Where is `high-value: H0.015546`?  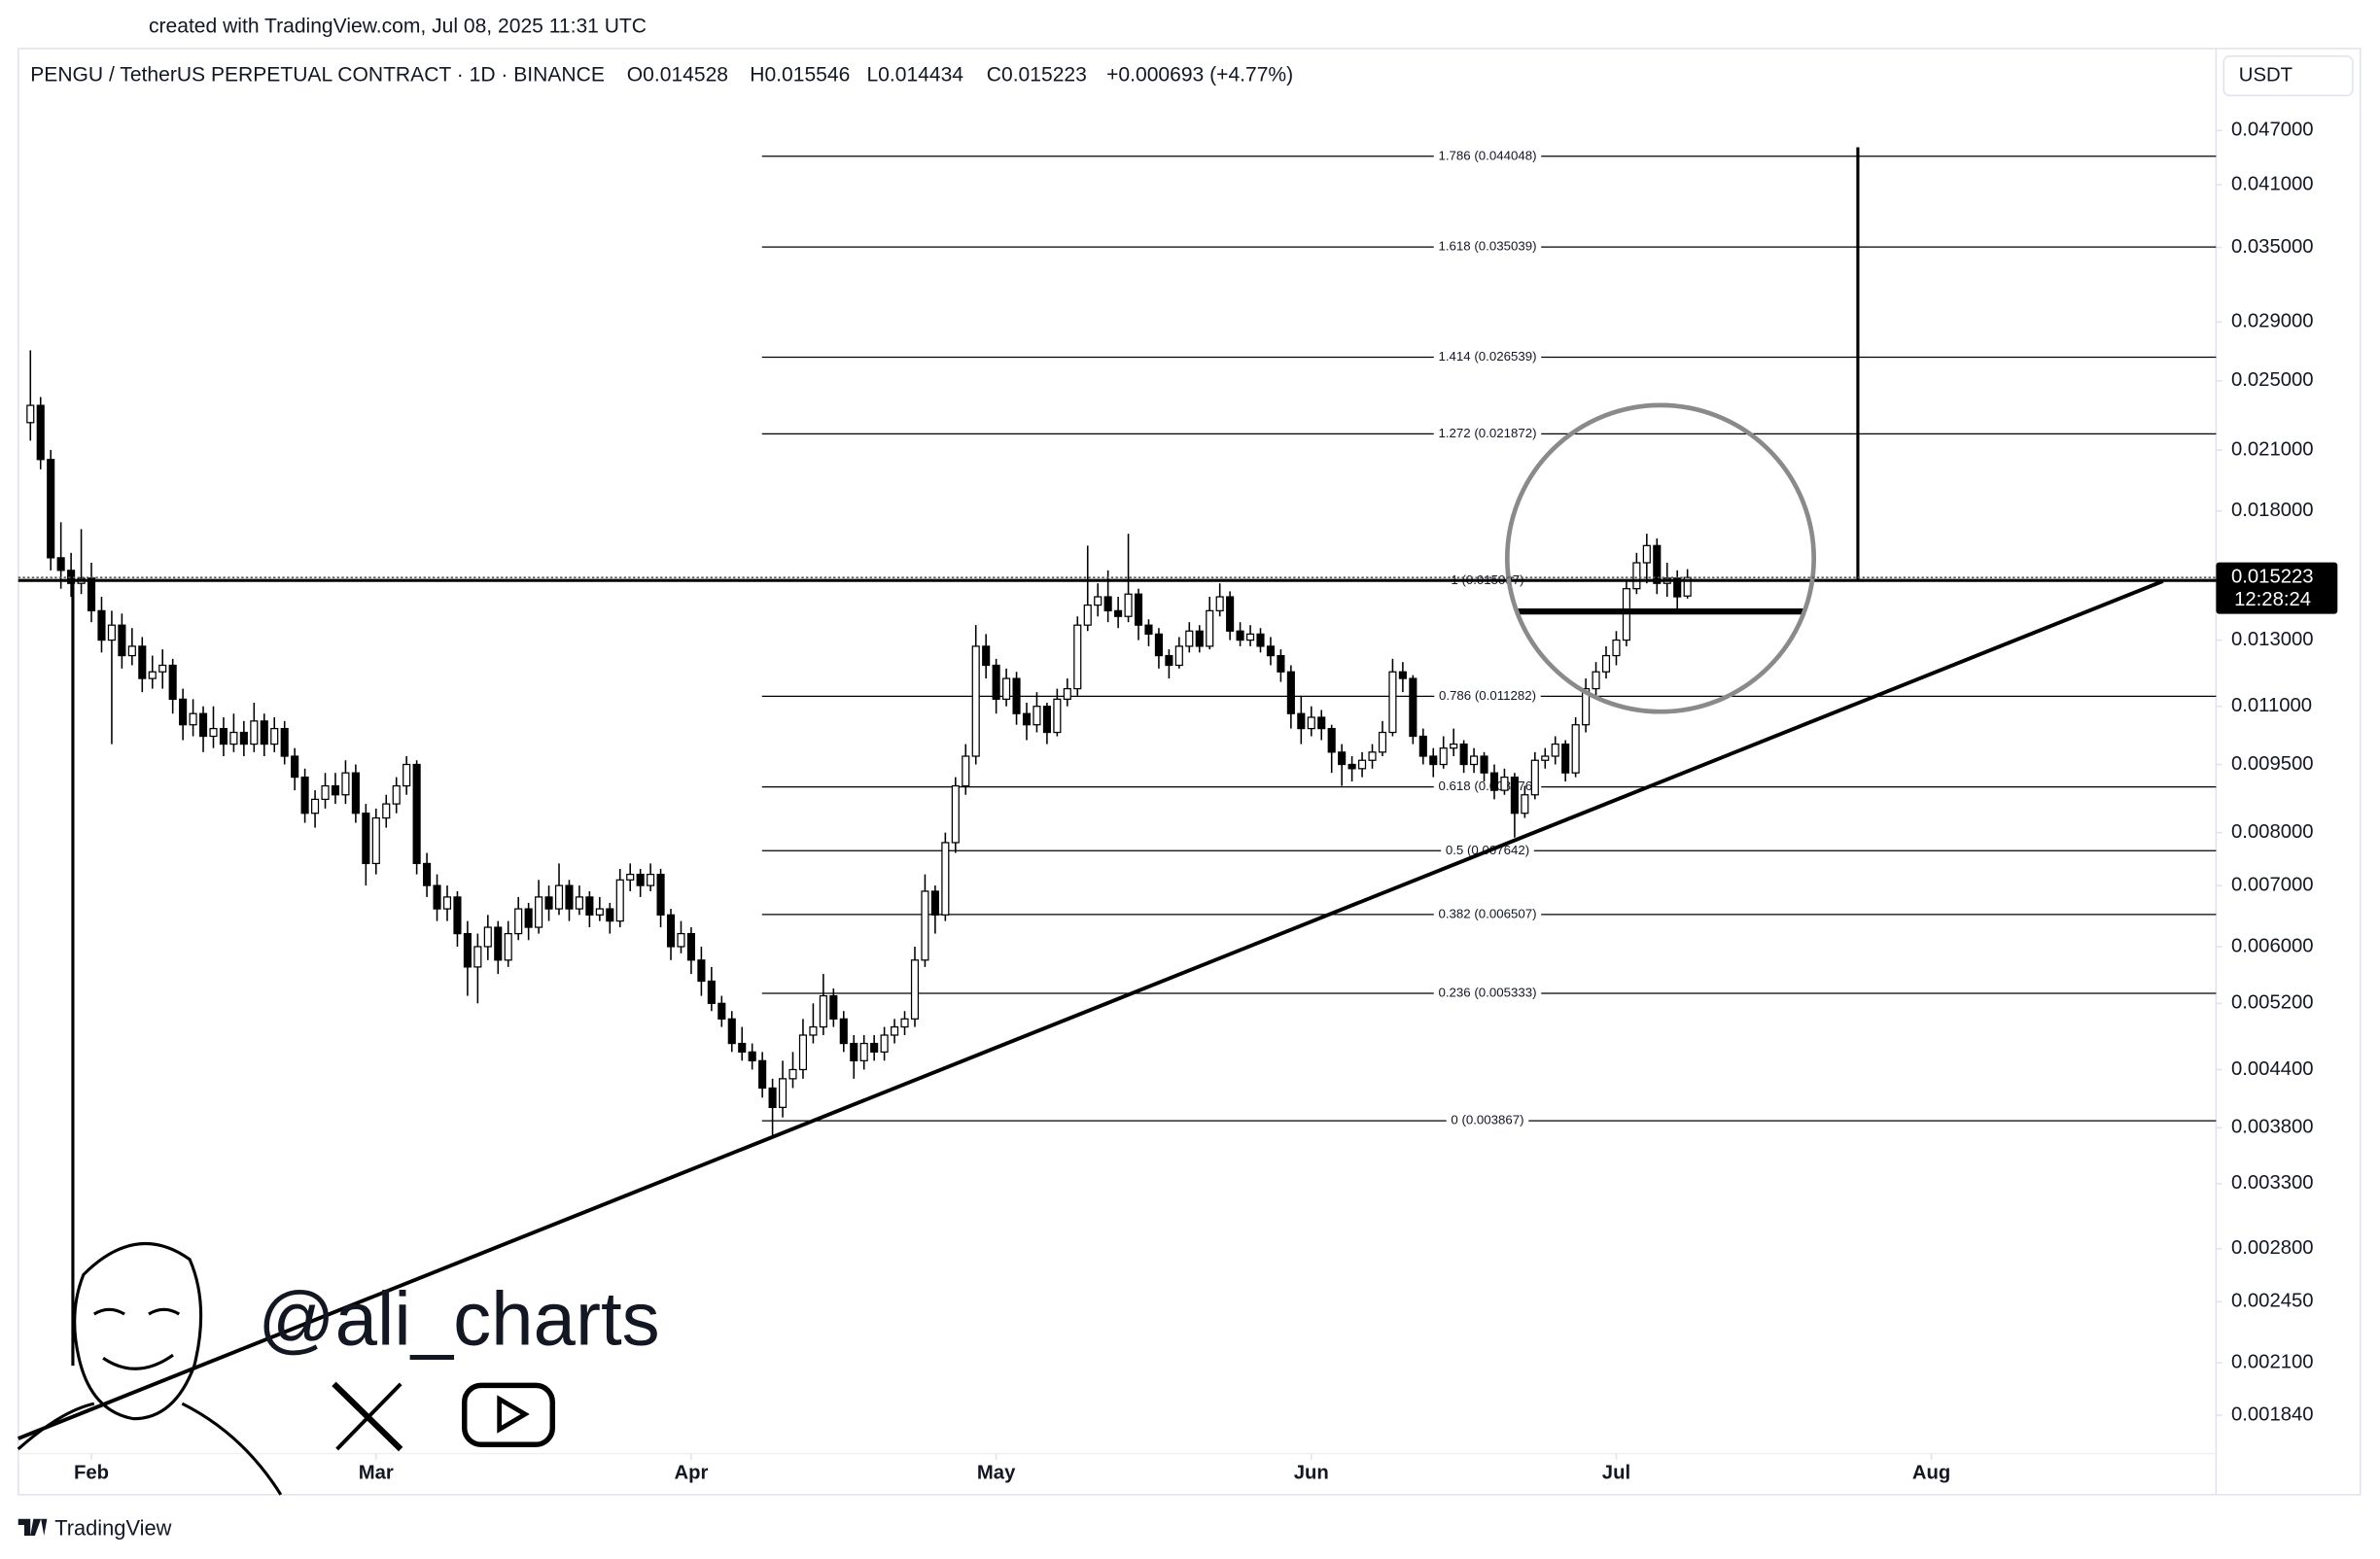 high-value: H0.015546 is located at coordinates (800, 75).